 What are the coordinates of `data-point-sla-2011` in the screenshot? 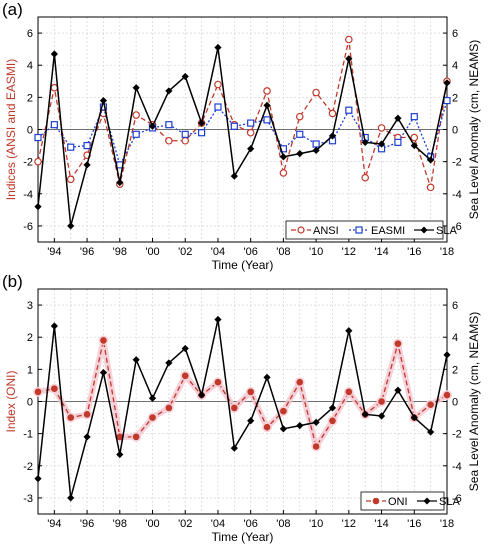 It's located at (332, 136).